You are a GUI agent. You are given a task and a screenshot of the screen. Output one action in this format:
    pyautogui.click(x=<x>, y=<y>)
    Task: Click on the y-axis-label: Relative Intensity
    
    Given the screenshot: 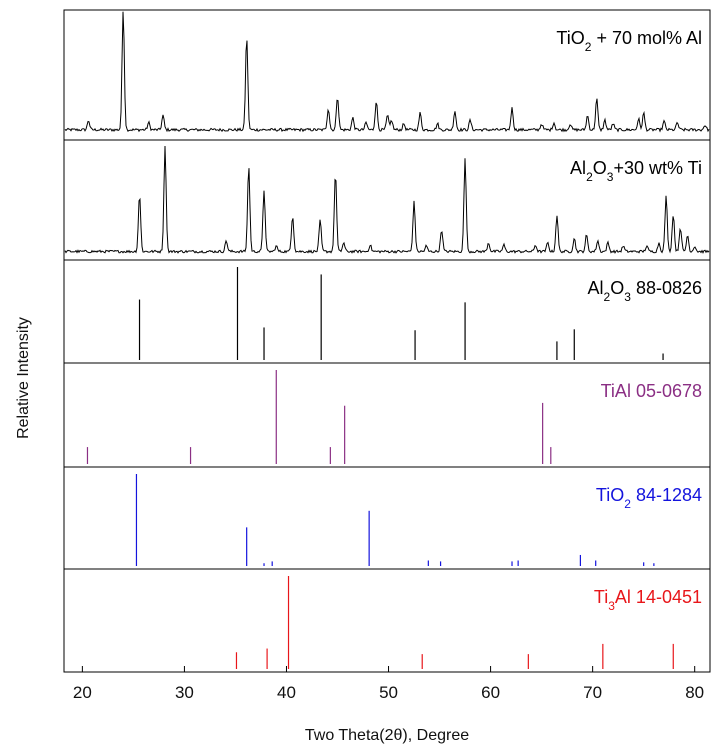 What is the action you would take?
    pyautogui.click(x=23, y=378)
    